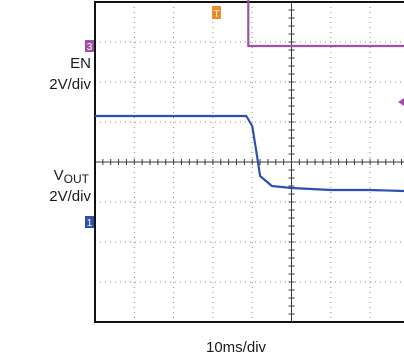 The width and height of the screenshot is (404, 362). Describe the element at coordinates (58, 175) in the screenshot. I see `vout-label-main: V` at that location.